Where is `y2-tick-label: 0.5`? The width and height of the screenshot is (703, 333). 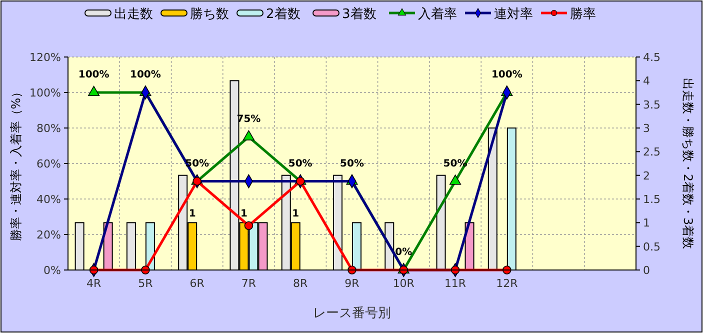 y2-tick-label: 0.5 is located at coordinates (651, 247).